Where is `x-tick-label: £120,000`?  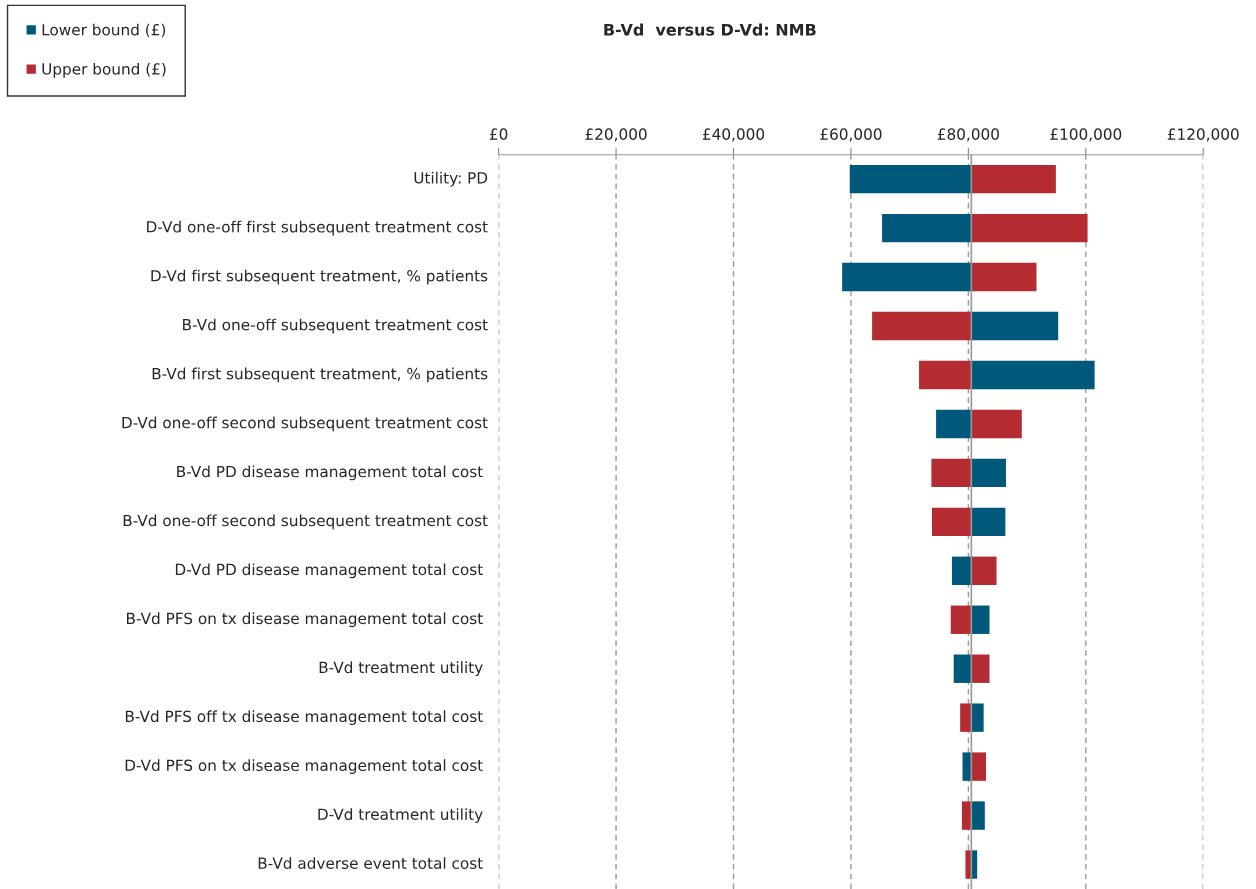 x-tick-label: £120,000 is located at coordinates (1203, 135).